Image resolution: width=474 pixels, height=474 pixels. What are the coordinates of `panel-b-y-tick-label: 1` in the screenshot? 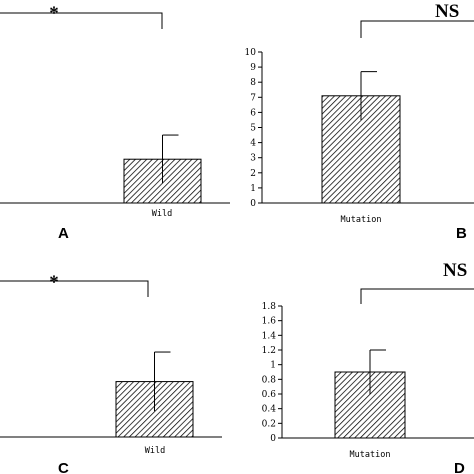 It's located at (253, 189).